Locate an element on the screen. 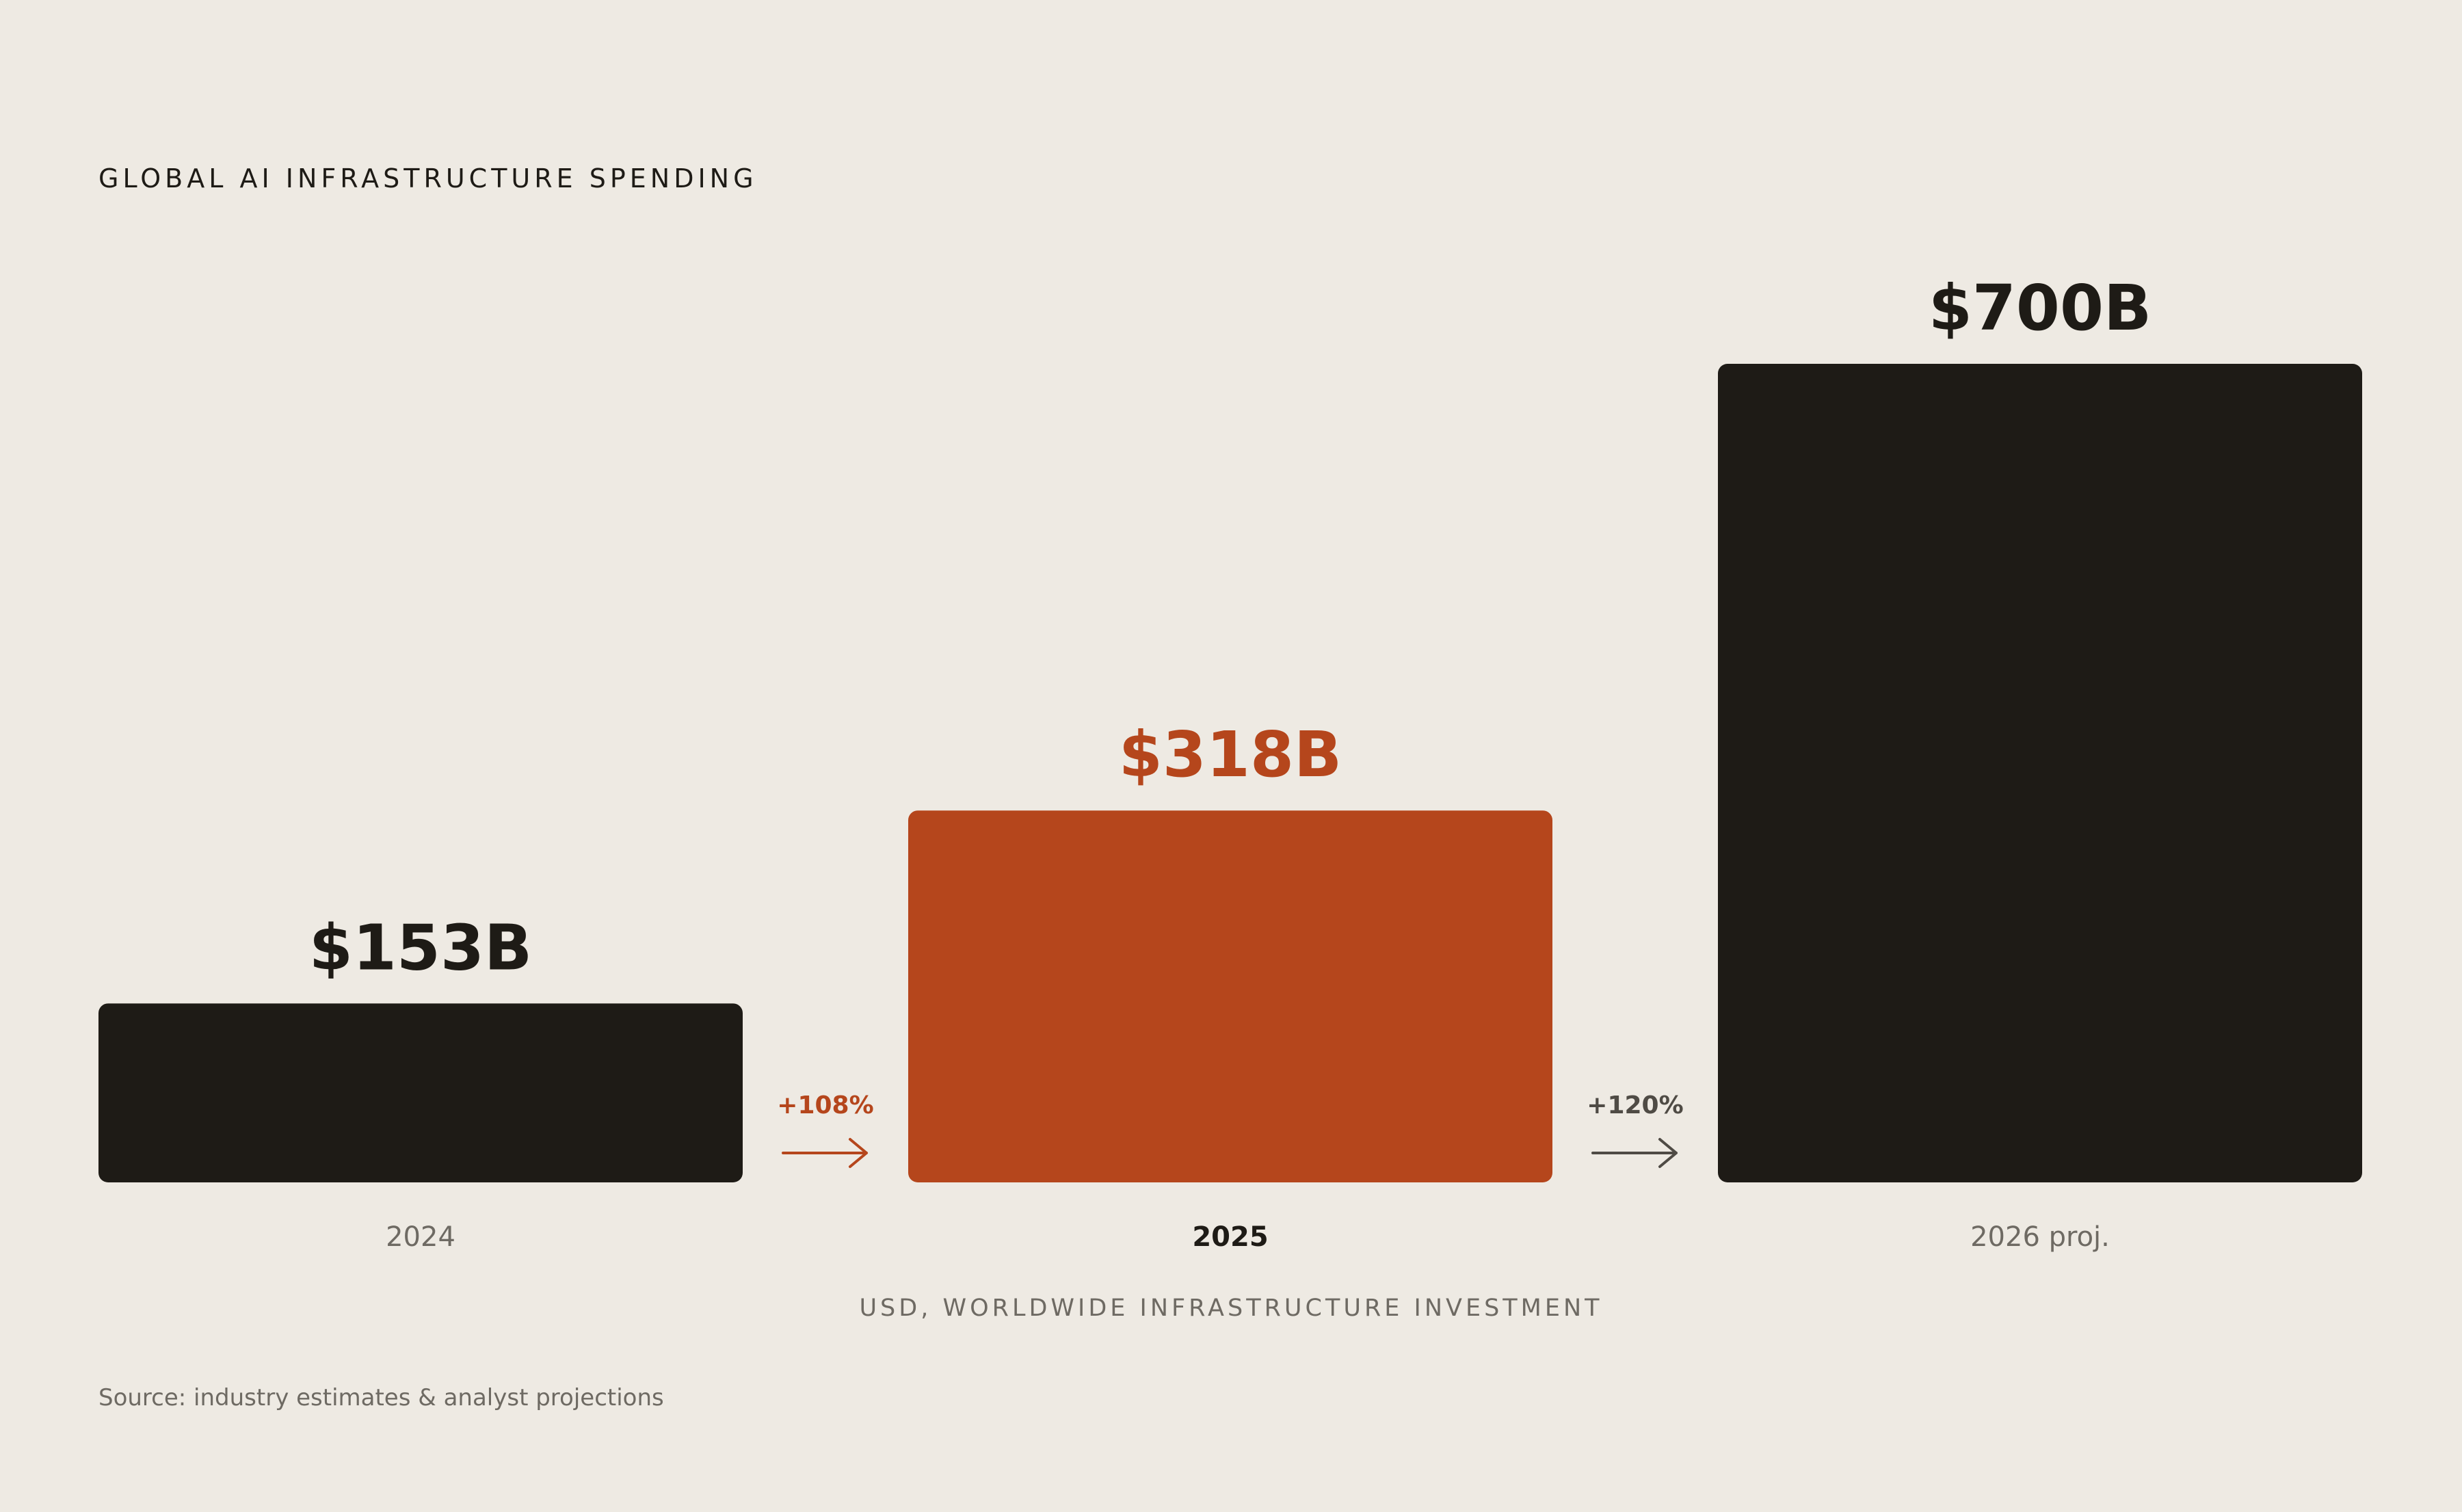 The height and width of the screenshot is (1512, 2462). category-label-3: 2026 proj. is located at coordinates (2040, 1237).